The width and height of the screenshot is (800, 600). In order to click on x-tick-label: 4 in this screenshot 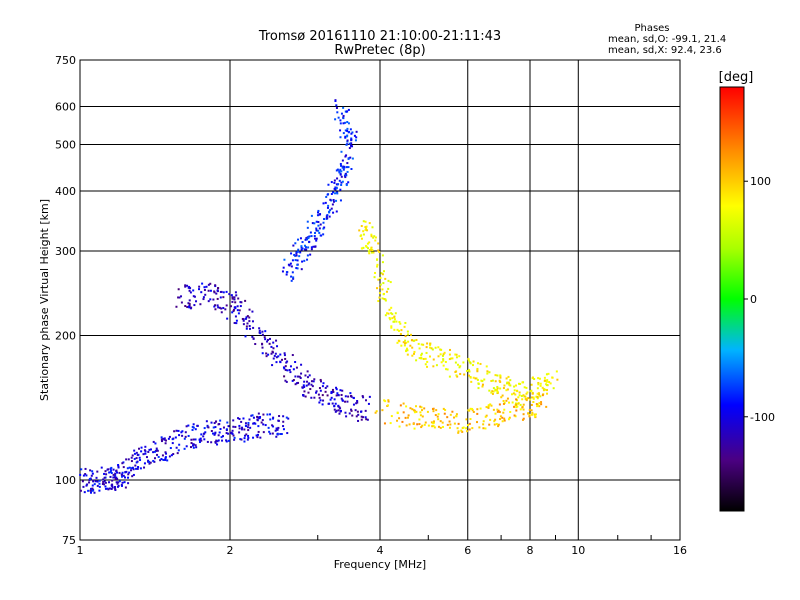, I will do `click(380, 550)`.